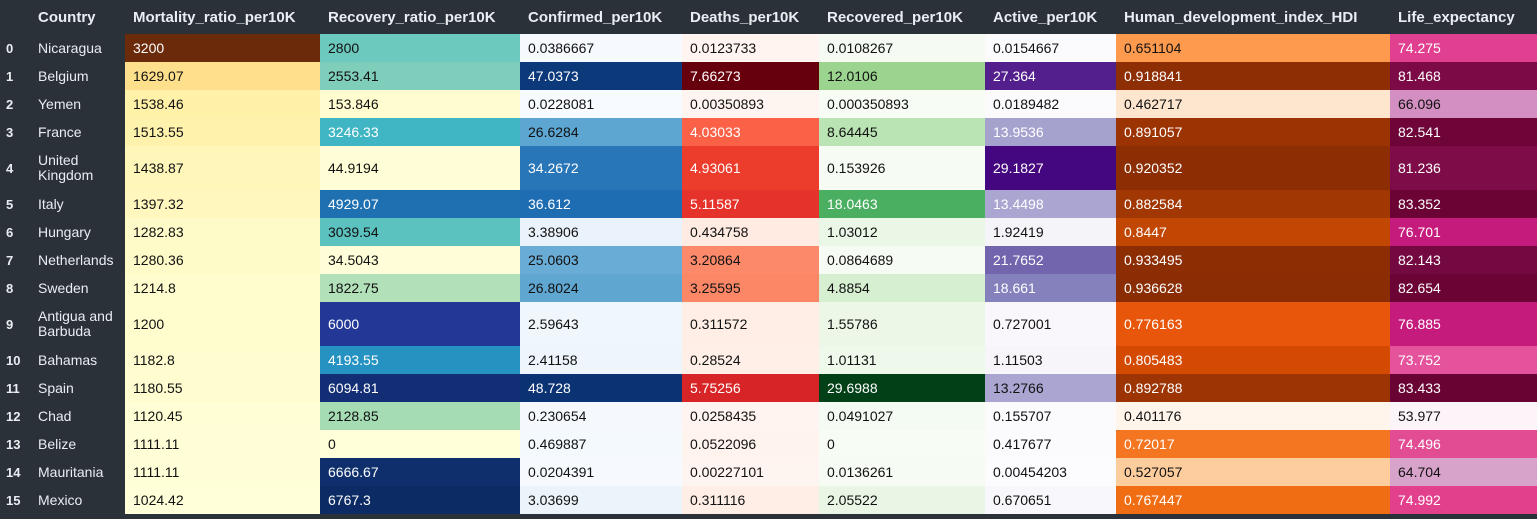 This screenshot has width=1537, height=519. I want to click on row-index: 11, so click(15, 388).